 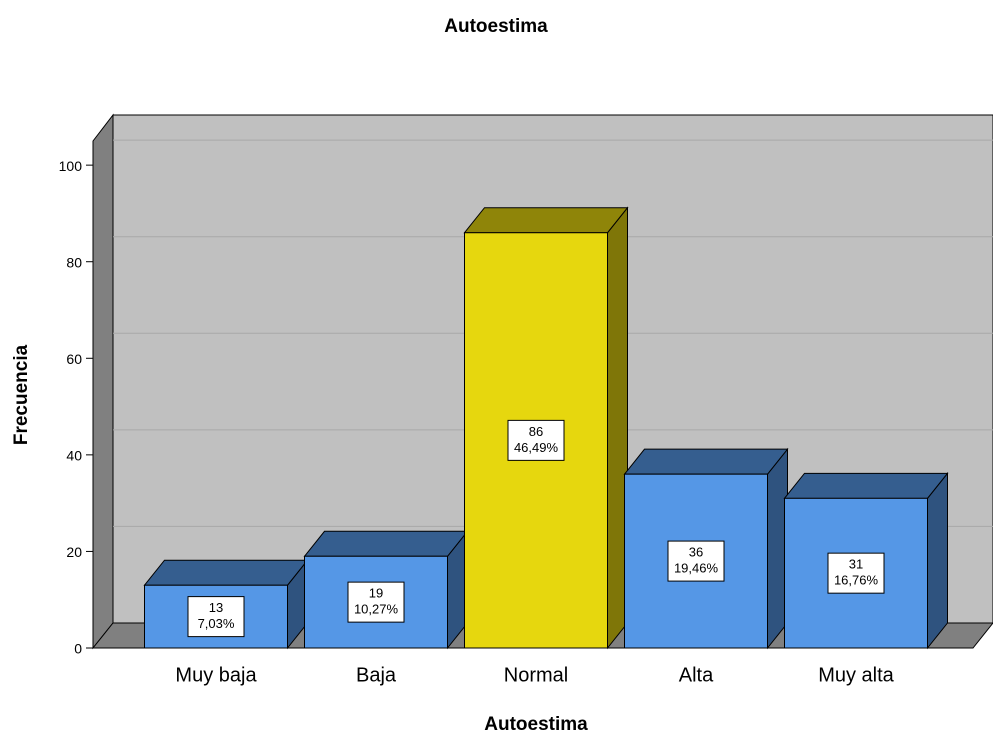 I want to click on data-label: 19,46%, so click(x=696, y=568).